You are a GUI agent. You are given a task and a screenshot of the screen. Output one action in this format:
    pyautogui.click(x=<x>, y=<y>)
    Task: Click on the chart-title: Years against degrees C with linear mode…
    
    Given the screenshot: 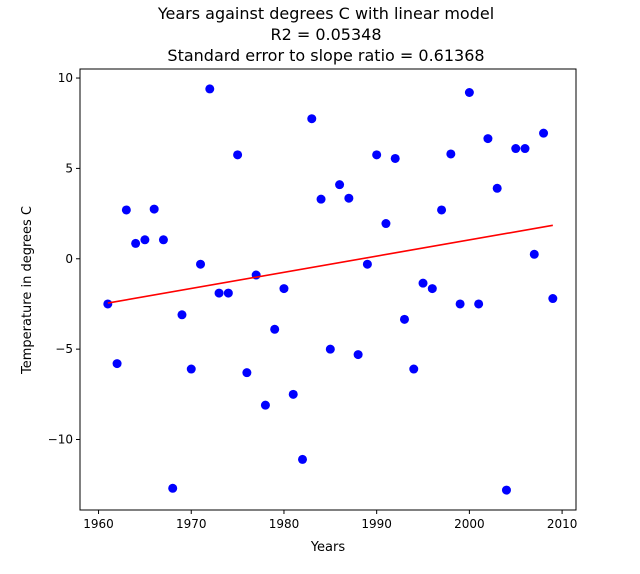 What is the action you would take?
    pyautogui.click(x=325, y=34)
    